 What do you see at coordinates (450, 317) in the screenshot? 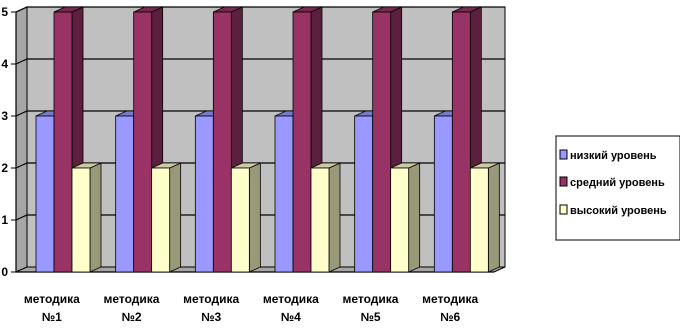
I see `x-tick-label-line2: №6` at bounding box center [450, 317].